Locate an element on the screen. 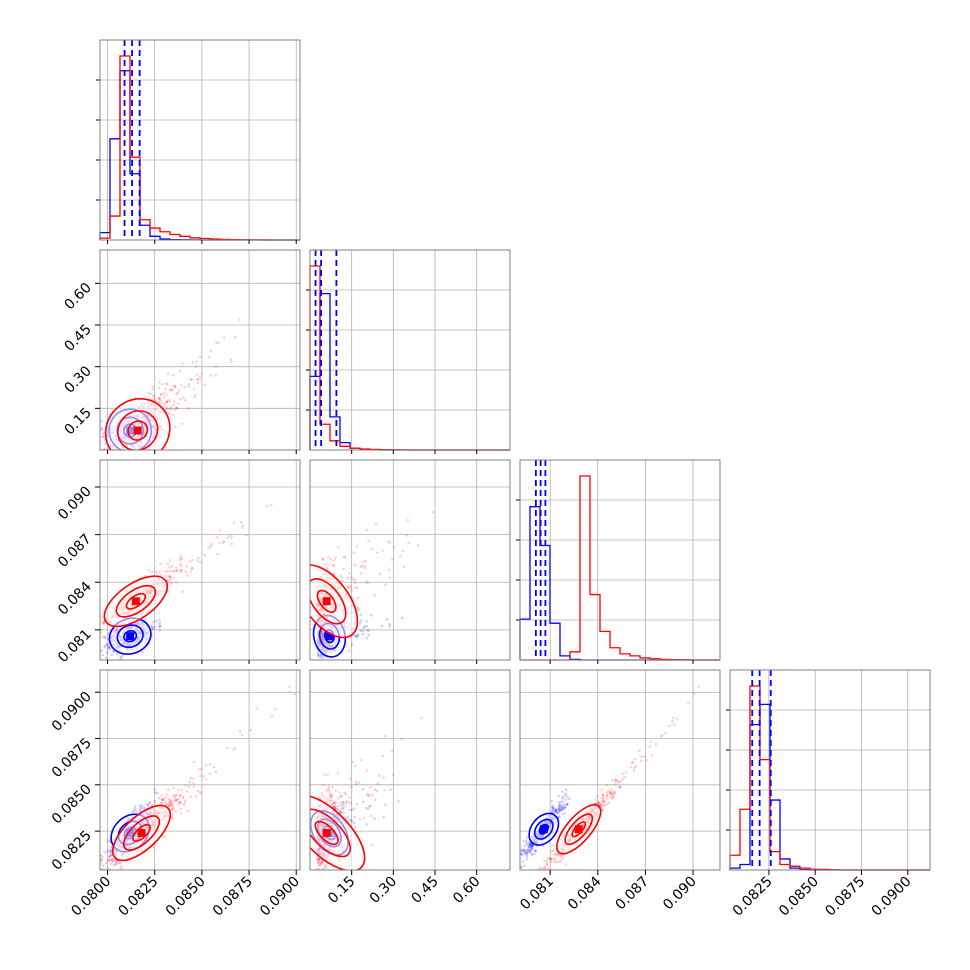 This screenshot has width=970, height=970. y-tick-label: 0.0900 is located at coordinates (72, 712).